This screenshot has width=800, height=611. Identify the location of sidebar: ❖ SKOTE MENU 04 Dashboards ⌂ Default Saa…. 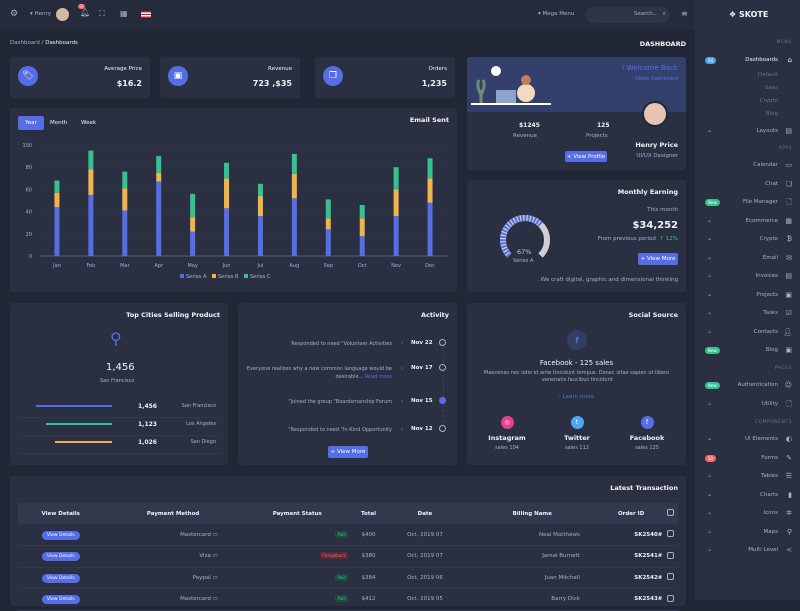
(747, 300).